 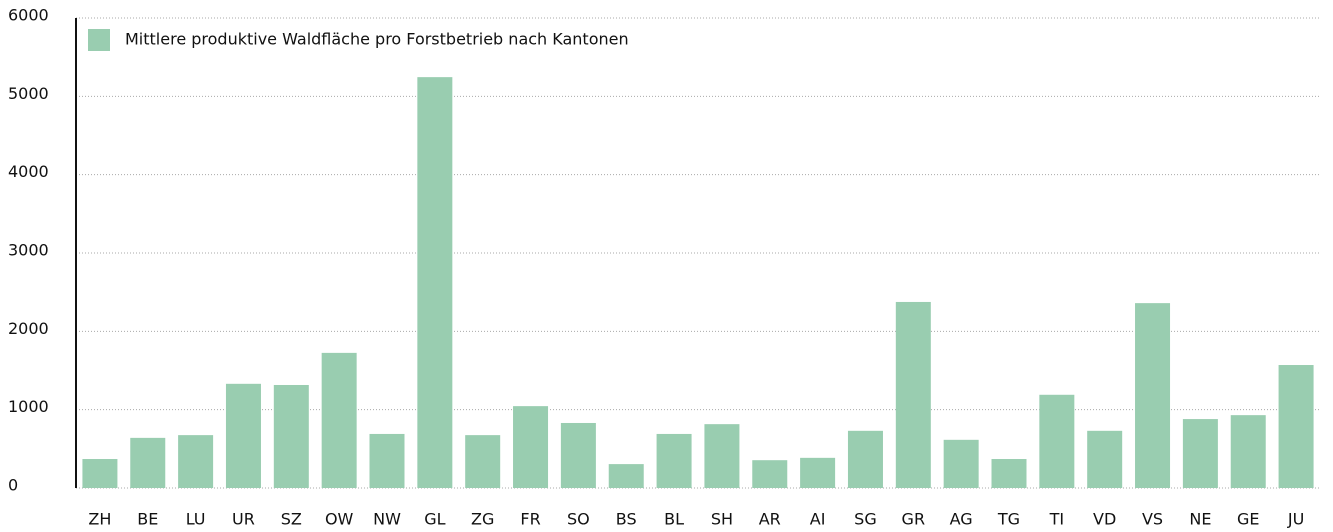 What do you see at coordinates (722, 519) in the screenshot?
I see `x-tick-label: SH` at bounding box center [722, 519].